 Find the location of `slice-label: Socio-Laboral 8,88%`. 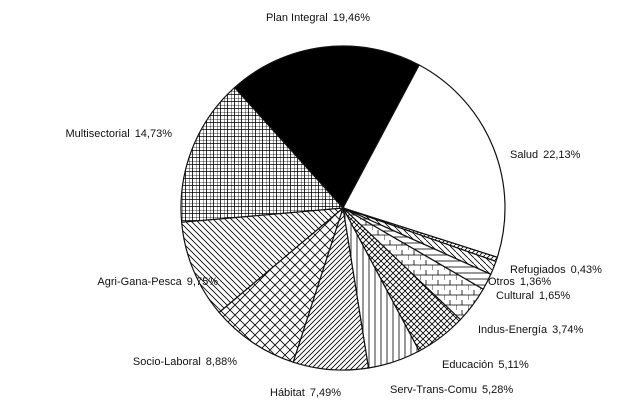

slice-label: Socio-Laboral 8,88% is located at coordinates (185, 362).